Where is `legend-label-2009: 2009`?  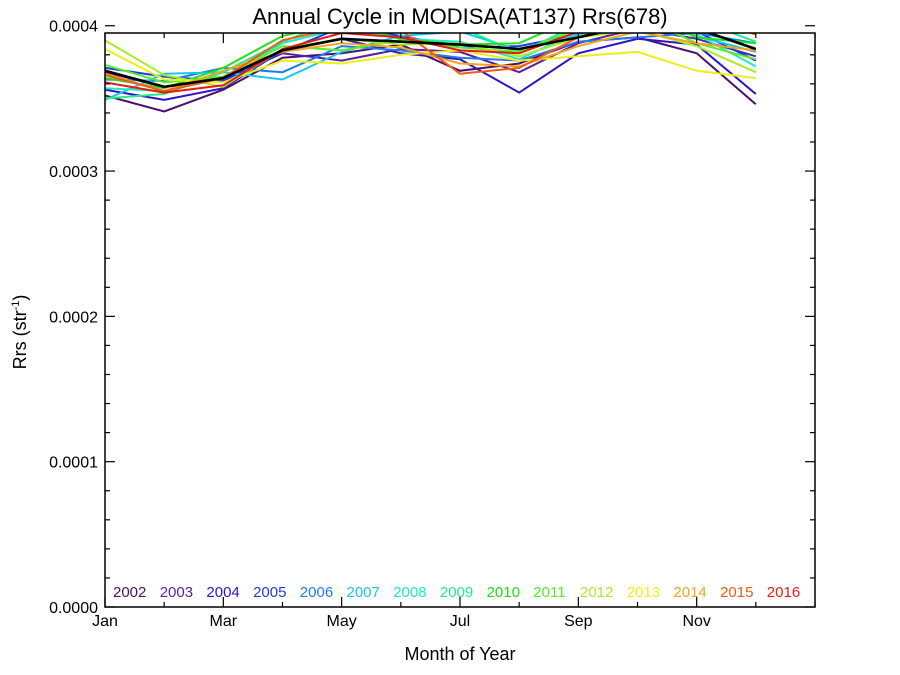 legend-label-2009: 2009 is located at coordinates (456, 592).